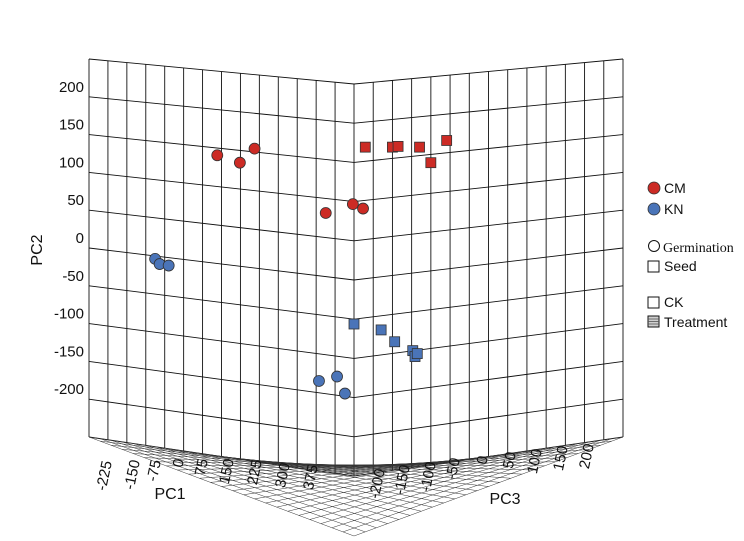  I want to click on pc3-axis-title: PC3, so click(504, 499).